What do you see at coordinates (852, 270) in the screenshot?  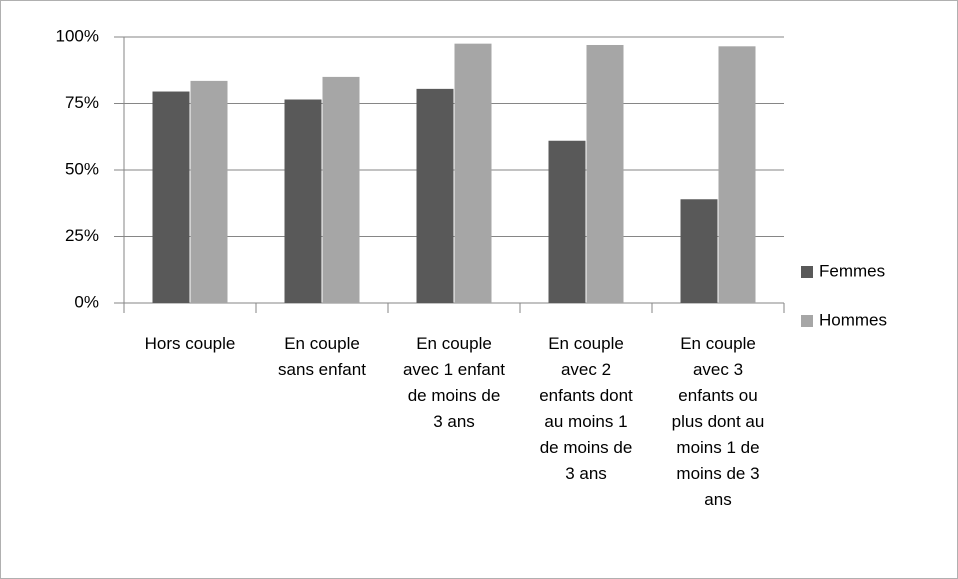 I see `legend-label: Femmes` at bounding box center [852, 270].